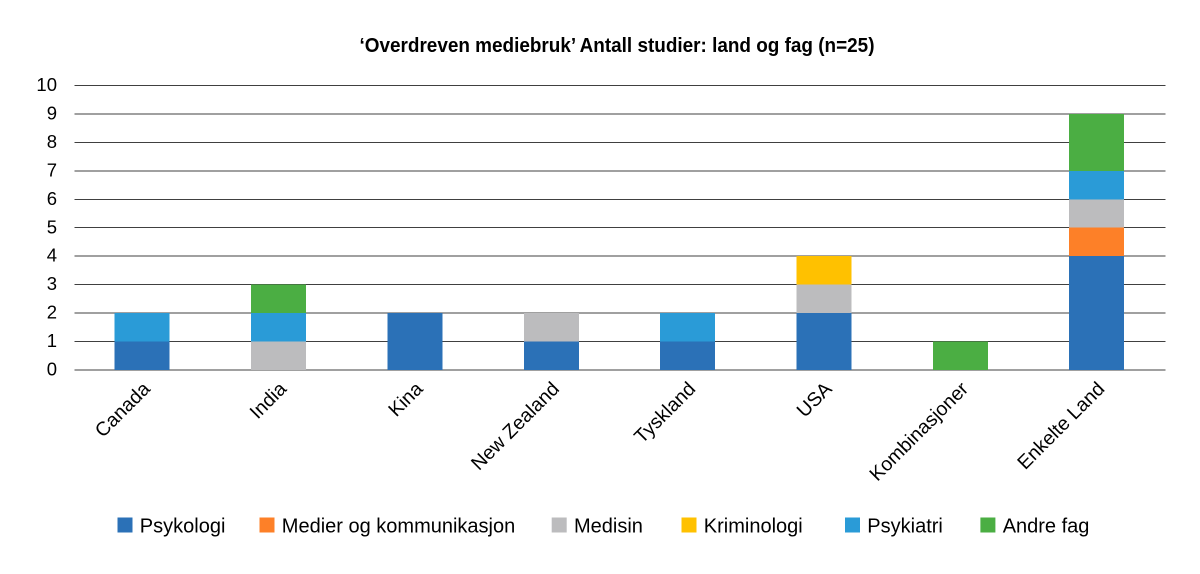 This screenshot has width=1200, height=574. Describe the element at coordinates (52, 226) in the screenshot. I see `svg-text: 5` at that location.